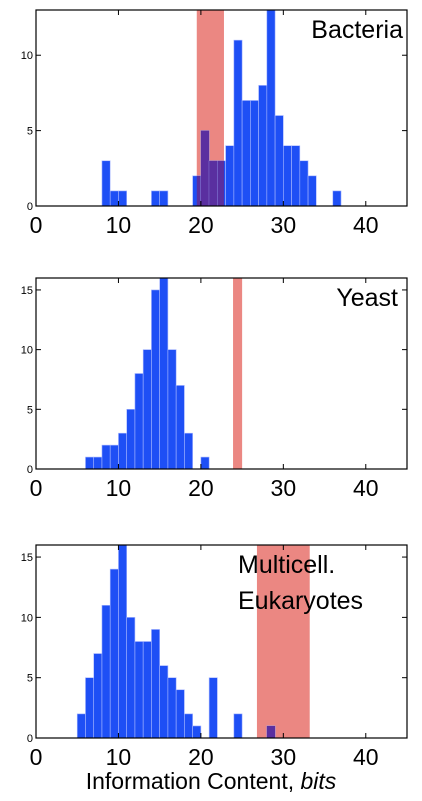 The width and height of the screenshot is (422, 801). I want to click on x-axis-label-text: Information Content,, so click(193, 781).